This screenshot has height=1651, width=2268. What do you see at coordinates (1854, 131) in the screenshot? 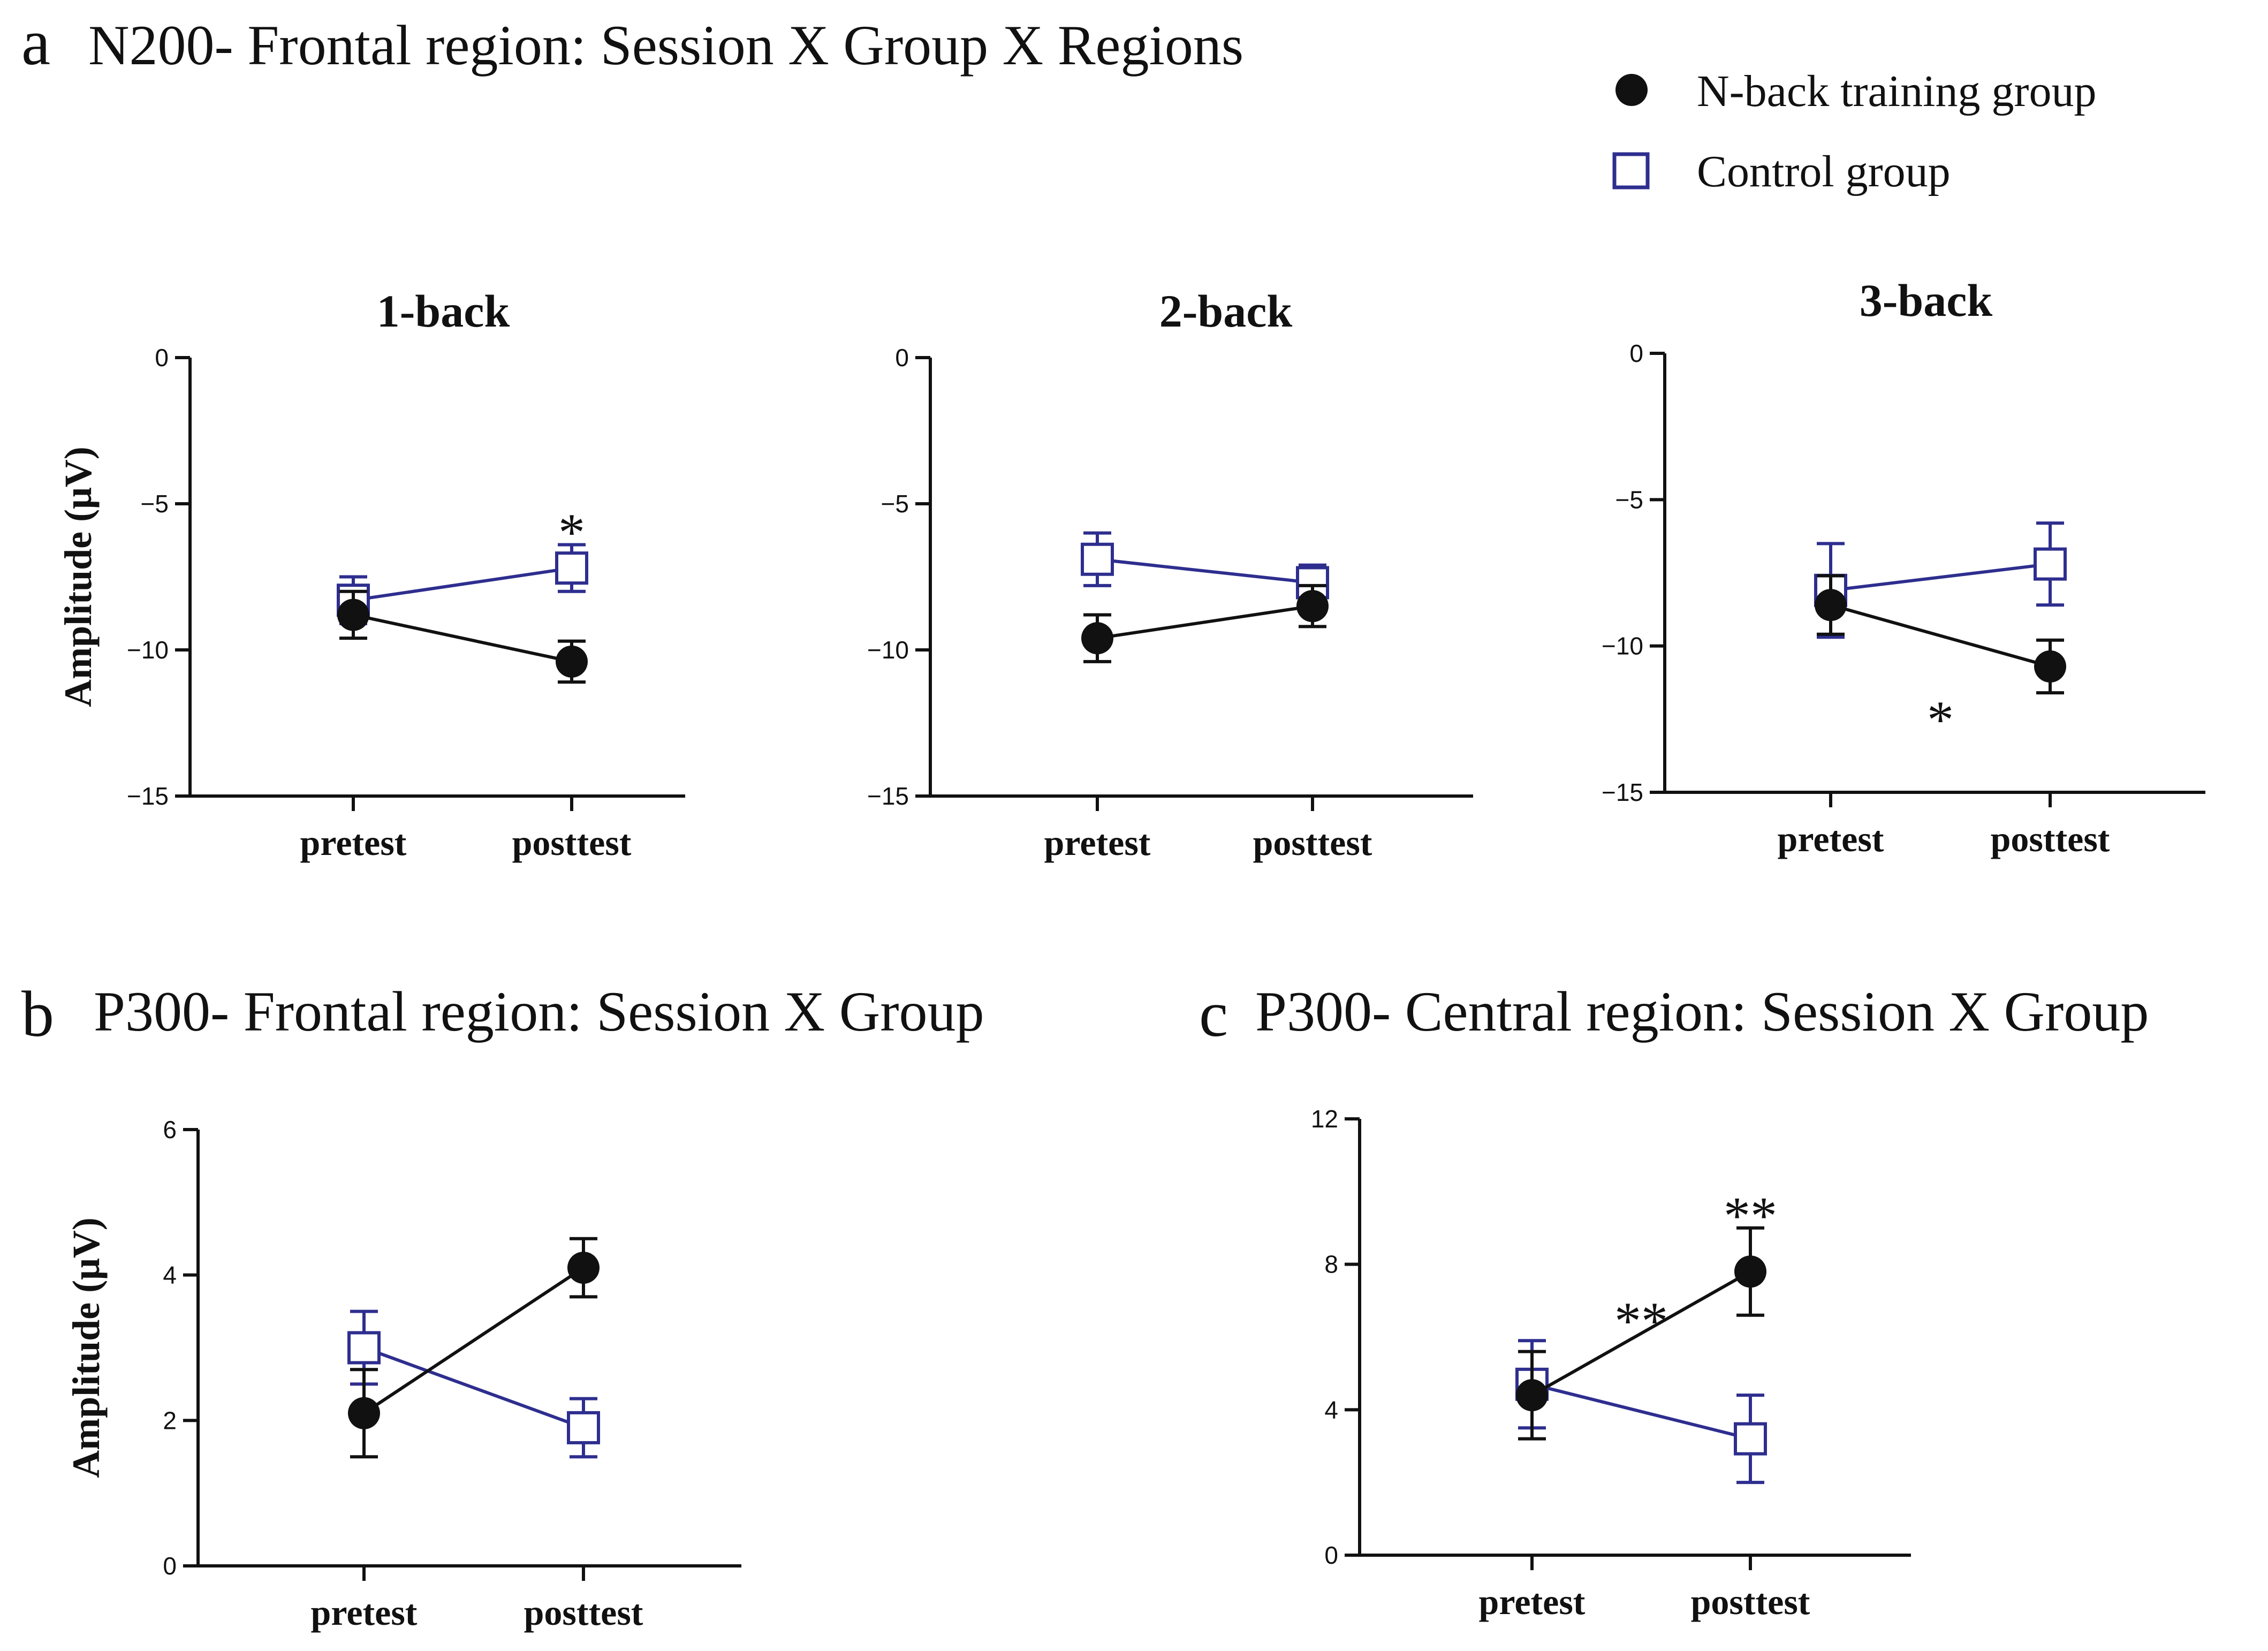
I see `legend: N-back training group Control group` at bounding box center [1854, 131].